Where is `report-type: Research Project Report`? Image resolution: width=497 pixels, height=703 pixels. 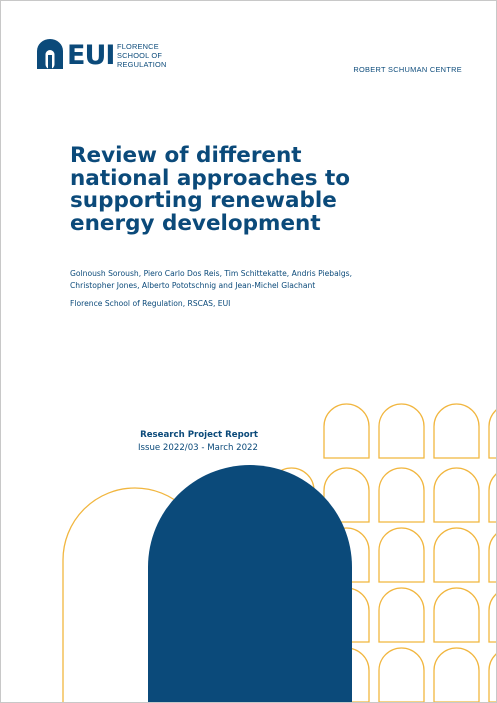
report-type: Research Project Report is located at coordinates (199, 435).